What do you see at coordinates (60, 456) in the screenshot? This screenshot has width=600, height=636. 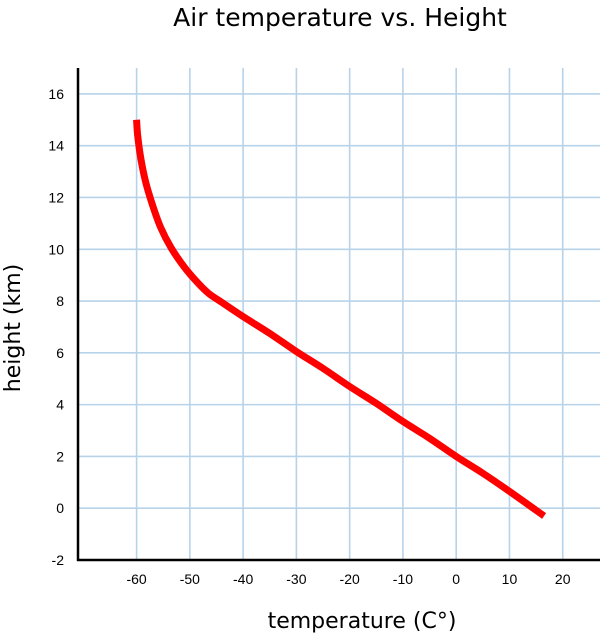 I see `y-tick-label: 2` at bounding box center [60, 456].